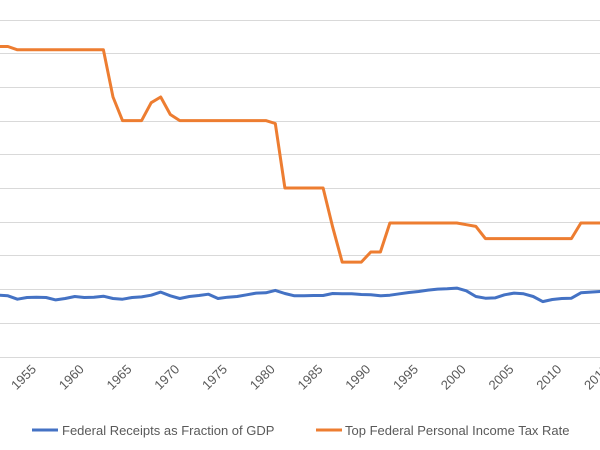  I want to click on x-tick-label: 1990, so click(357, 377).